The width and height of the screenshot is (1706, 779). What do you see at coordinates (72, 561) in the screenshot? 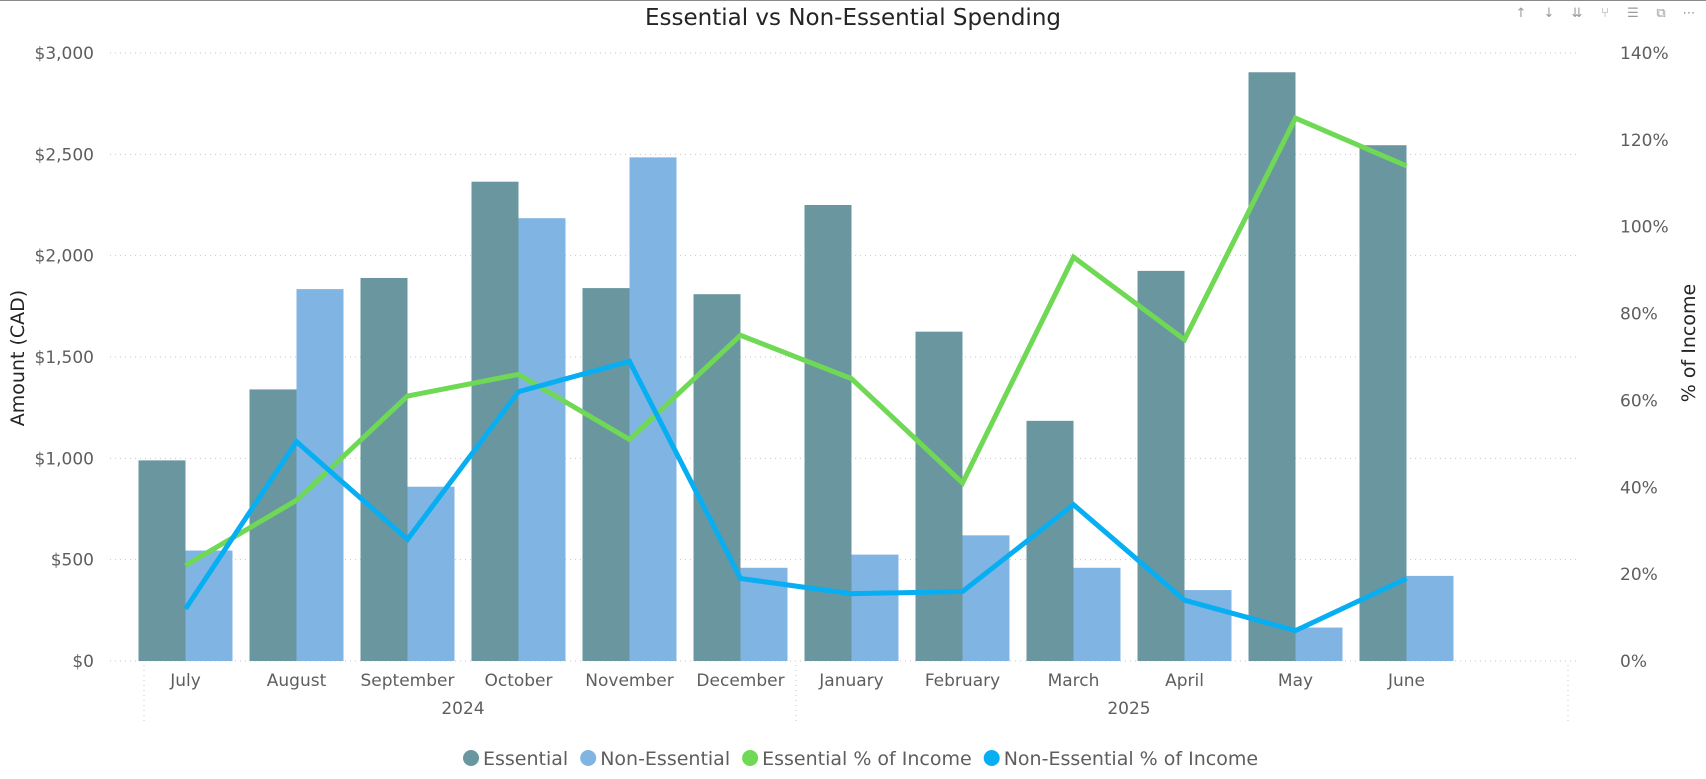
I see `y-tick-label: $500` at bounding box center [72, 561].